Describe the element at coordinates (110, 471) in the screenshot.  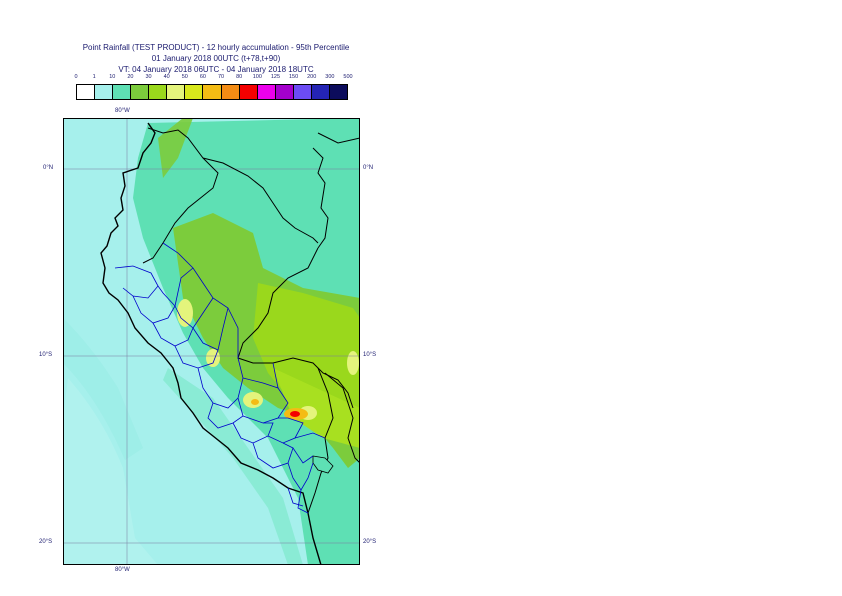
I see `ocean-streaks` at that location.